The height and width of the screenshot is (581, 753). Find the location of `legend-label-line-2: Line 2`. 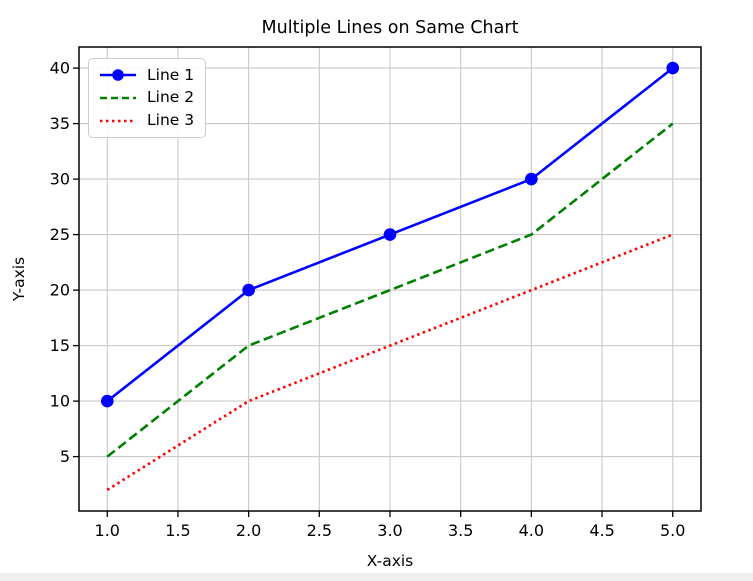

legend-label-line-2: Line 2 is located at coordinates (171, 97).